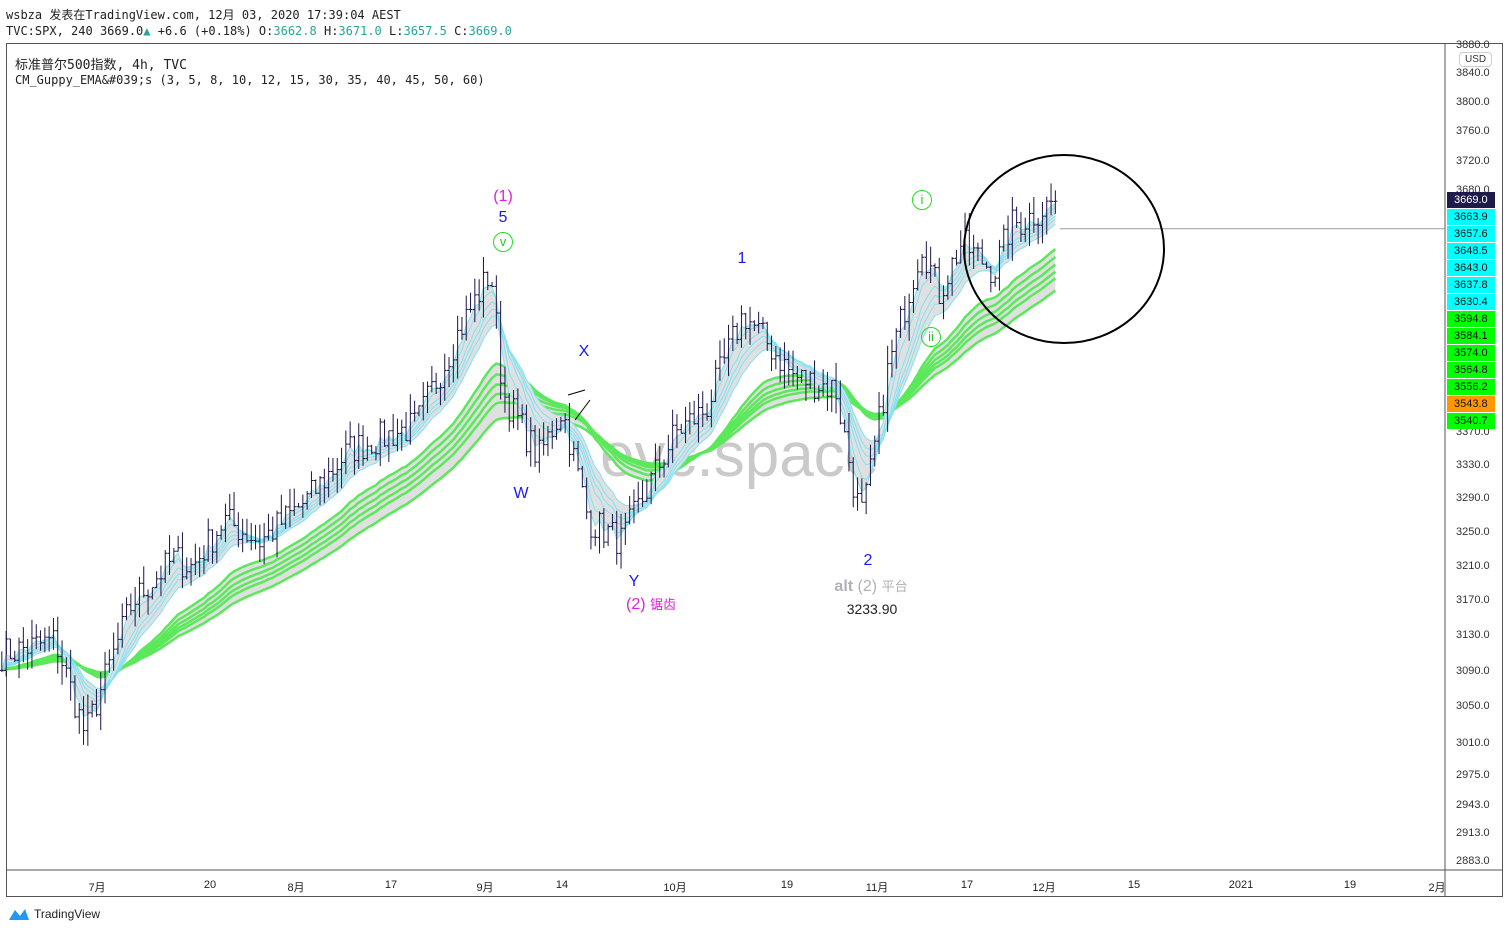  Describe the element at coordinates (1471, 234) in the screenshot. I see `price-tag: 3657.6` at that location.